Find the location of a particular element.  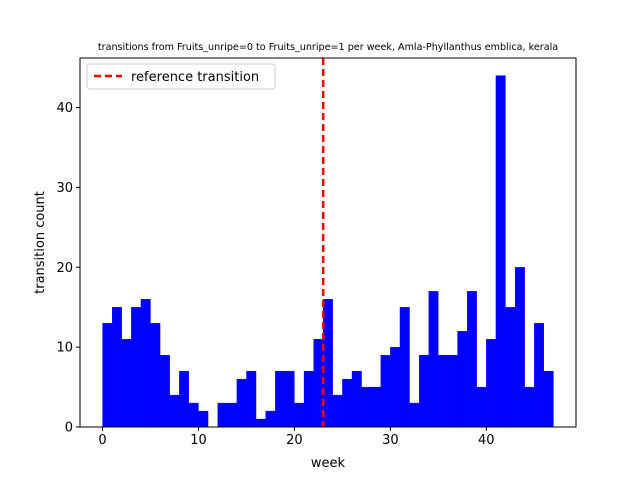

x-tick-label-20: 20 is located at coordinates (294, 440).